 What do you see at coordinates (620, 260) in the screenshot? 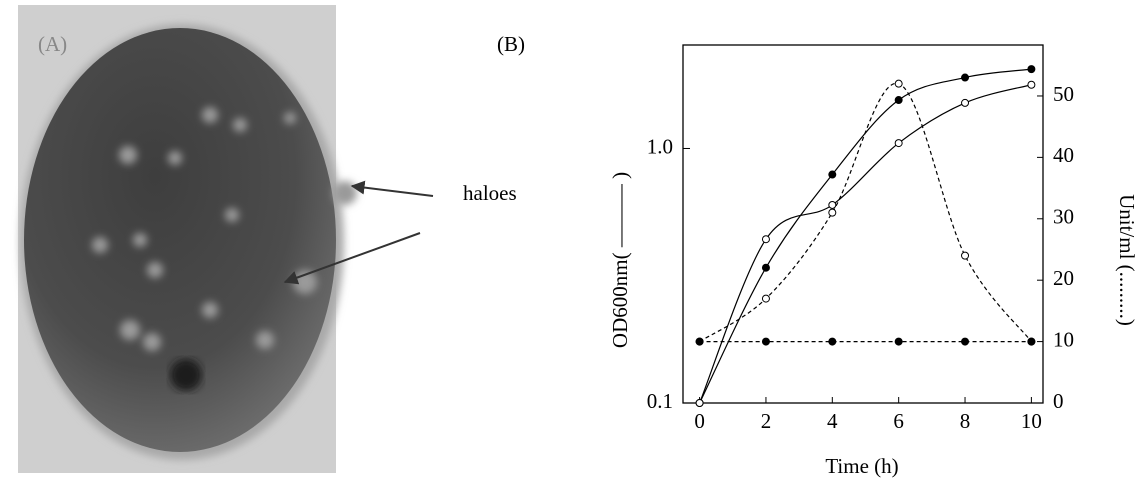
I see `y-axis-label: OD600nm( ——— )` at bounding box center [620, 260].